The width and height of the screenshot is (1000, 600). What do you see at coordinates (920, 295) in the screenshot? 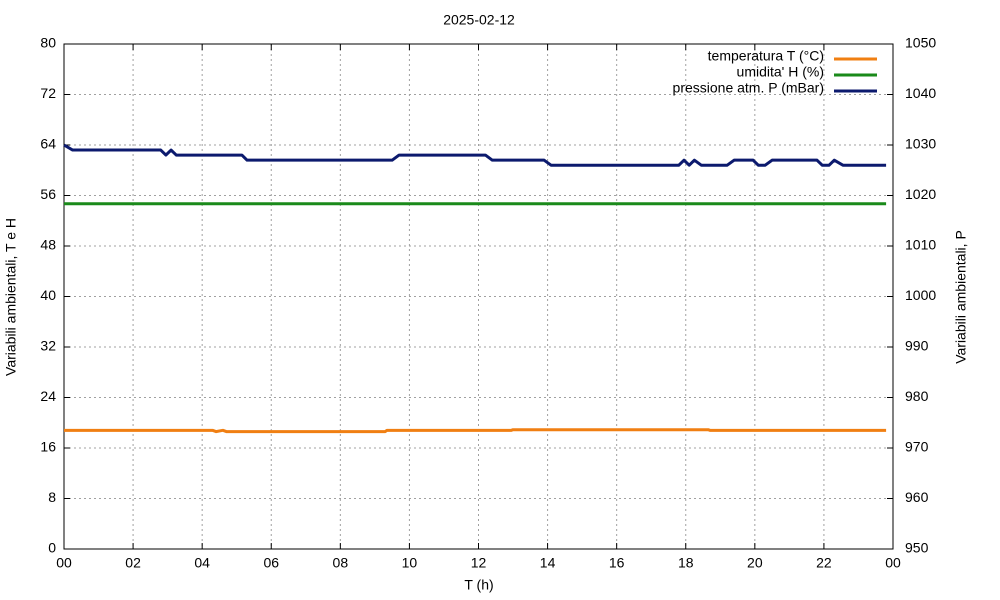
I see `y2-tick-label: 1000` at bounding box center [920, 295].